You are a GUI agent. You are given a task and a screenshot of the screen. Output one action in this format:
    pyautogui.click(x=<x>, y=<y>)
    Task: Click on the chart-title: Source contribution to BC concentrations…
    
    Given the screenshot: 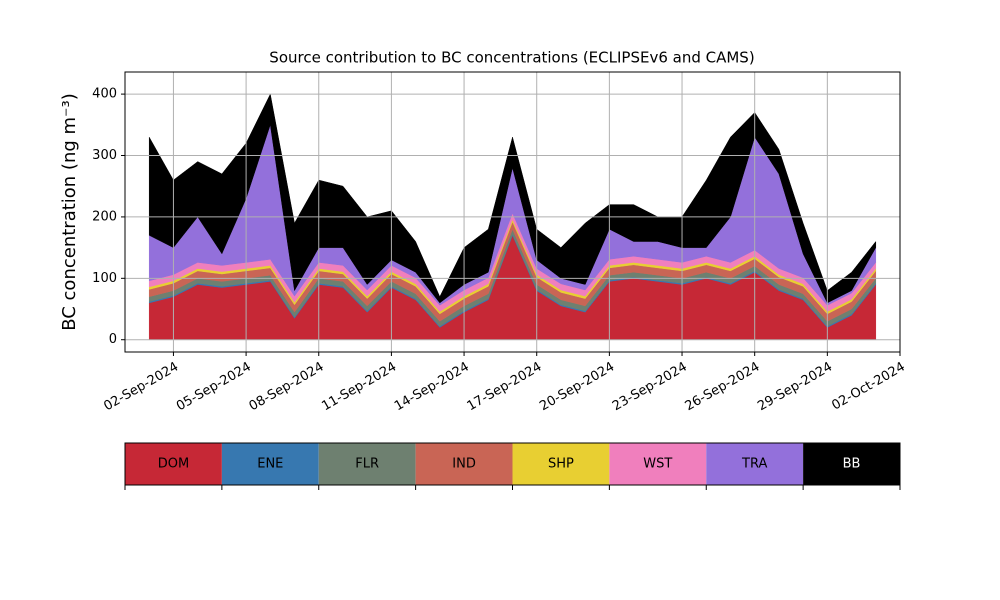 What is the action you would take?
    pyautogui.click(x=511, y=58)
    